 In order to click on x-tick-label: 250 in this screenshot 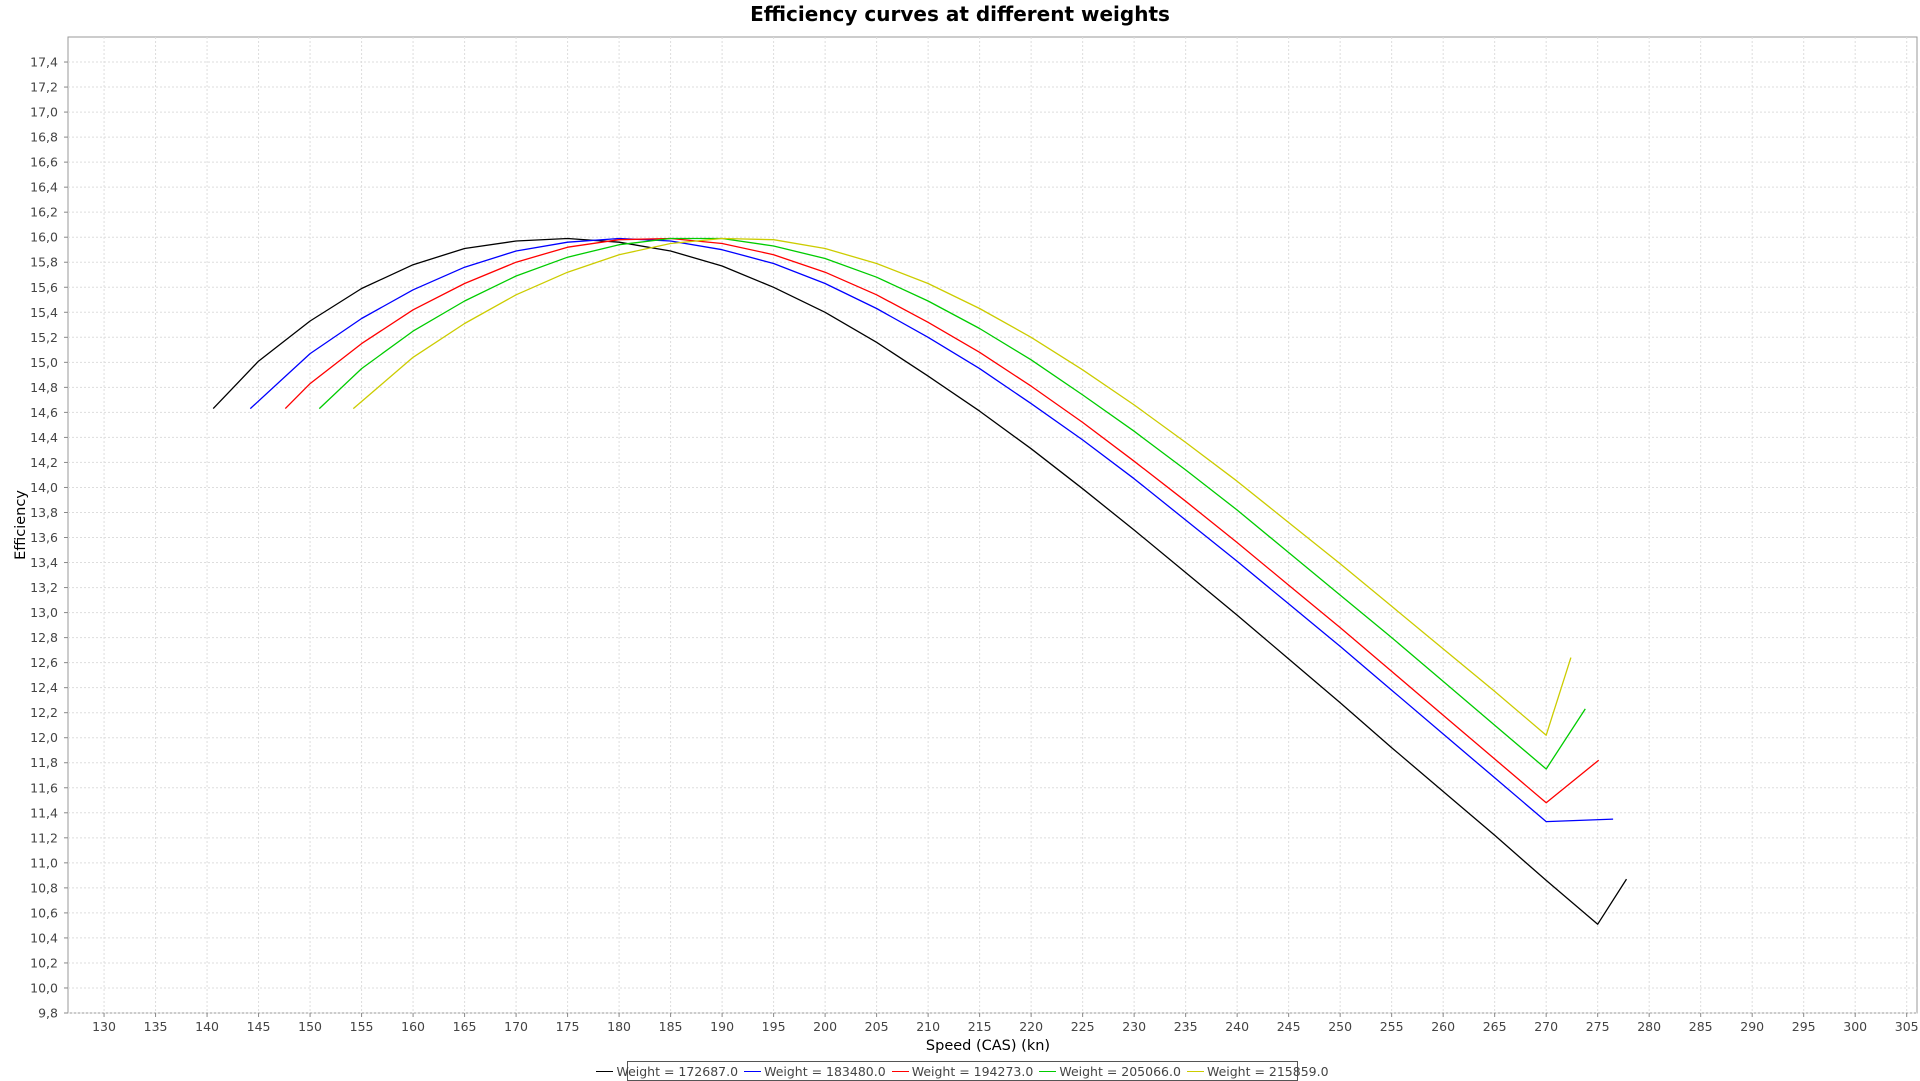, I will do `click(1340, 1026)`.